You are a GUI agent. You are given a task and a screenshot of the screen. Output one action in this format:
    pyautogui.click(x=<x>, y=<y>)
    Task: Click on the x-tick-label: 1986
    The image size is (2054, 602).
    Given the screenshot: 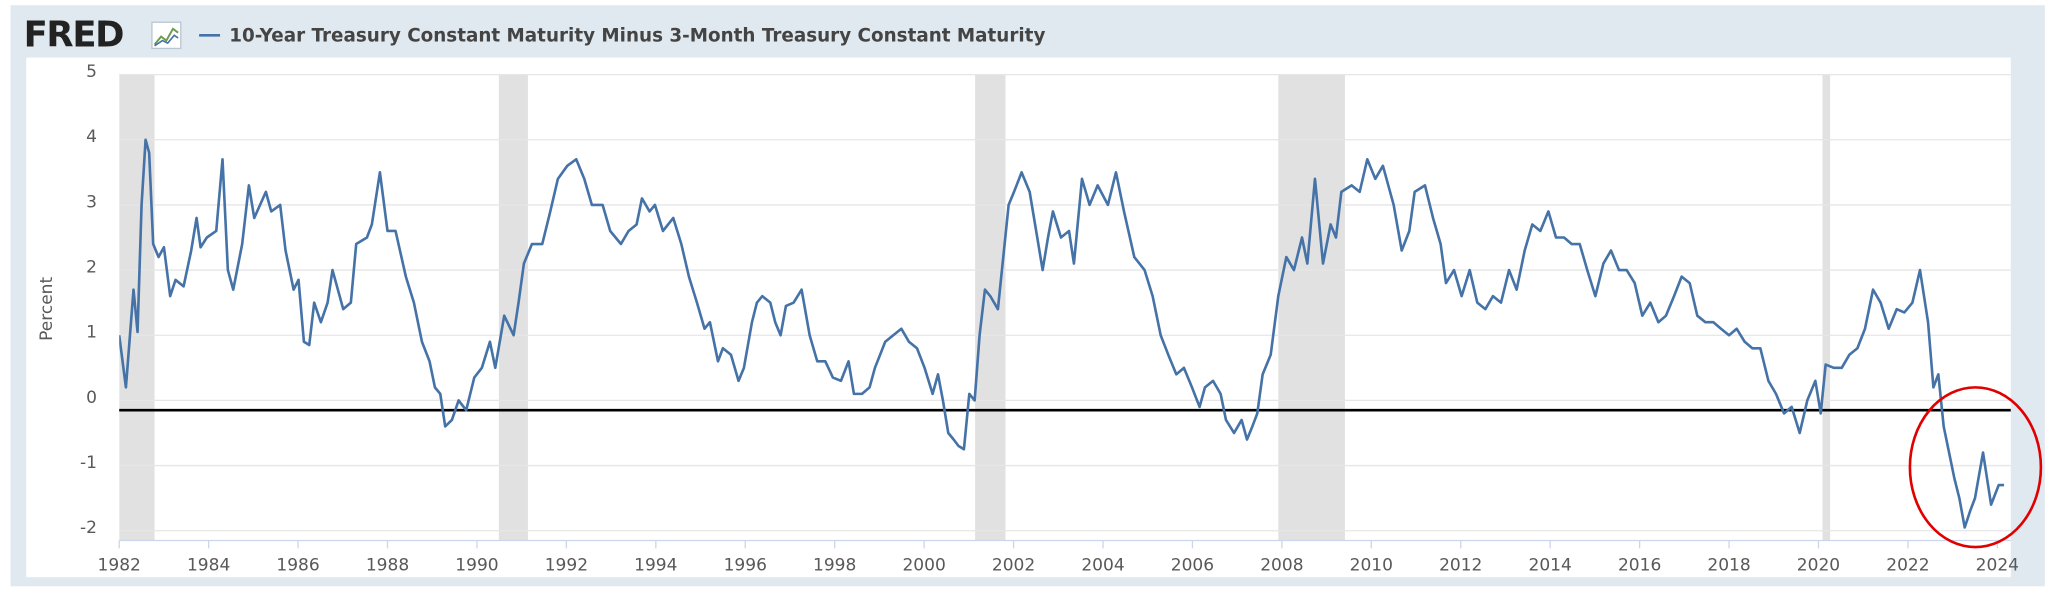 What is the action you would take?
    pyautogui.click(x=297, y=565)
    